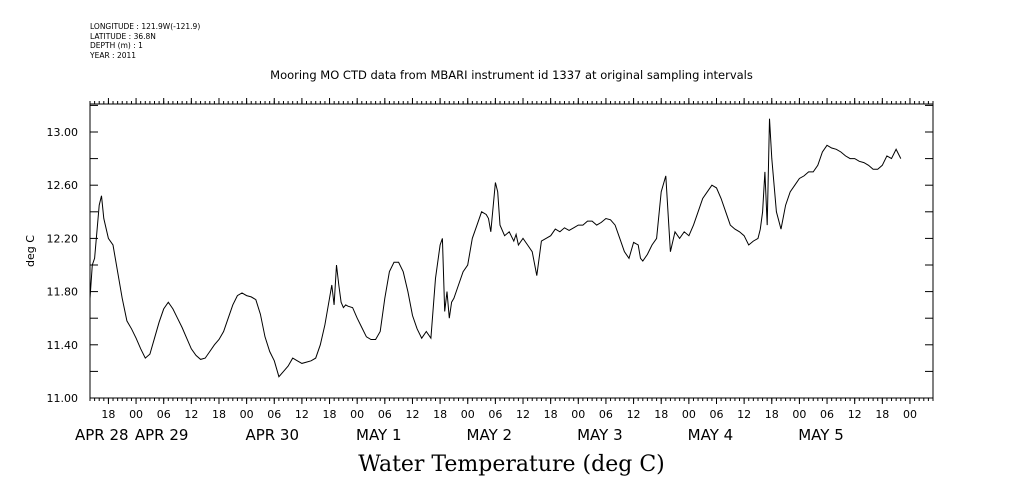  Describe the element at coordinates (102, 435) in the screenshot. I see `x-date-label: APR 28` at that location.